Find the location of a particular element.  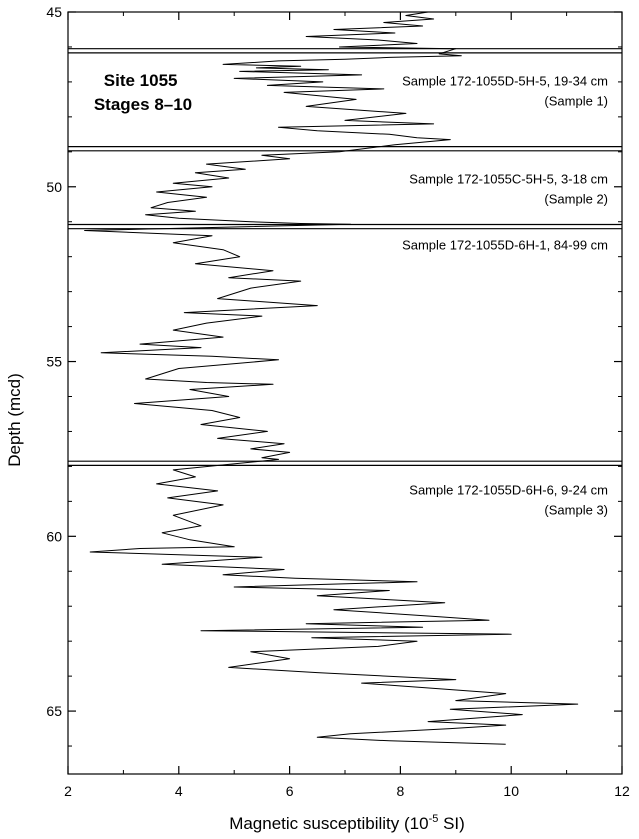

sample-label-3-line-1: Sample 172-1055D-6H-1, 84-99 cm is located at coordinates (505, 245).